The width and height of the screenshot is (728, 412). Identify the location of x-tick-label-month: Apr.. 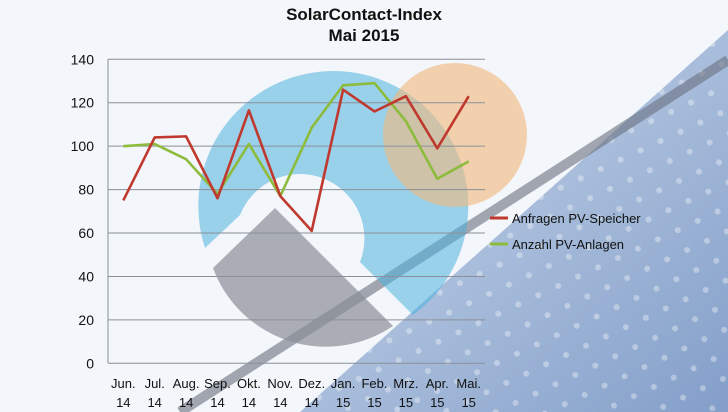
(437, 383).